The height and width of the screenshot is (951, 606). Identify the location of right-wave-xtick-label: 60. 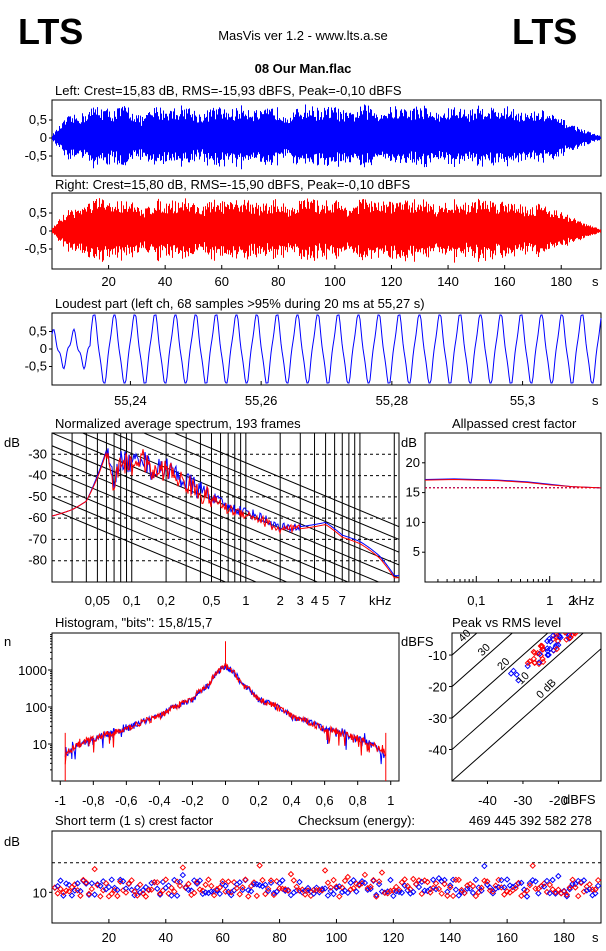
(222, 281).